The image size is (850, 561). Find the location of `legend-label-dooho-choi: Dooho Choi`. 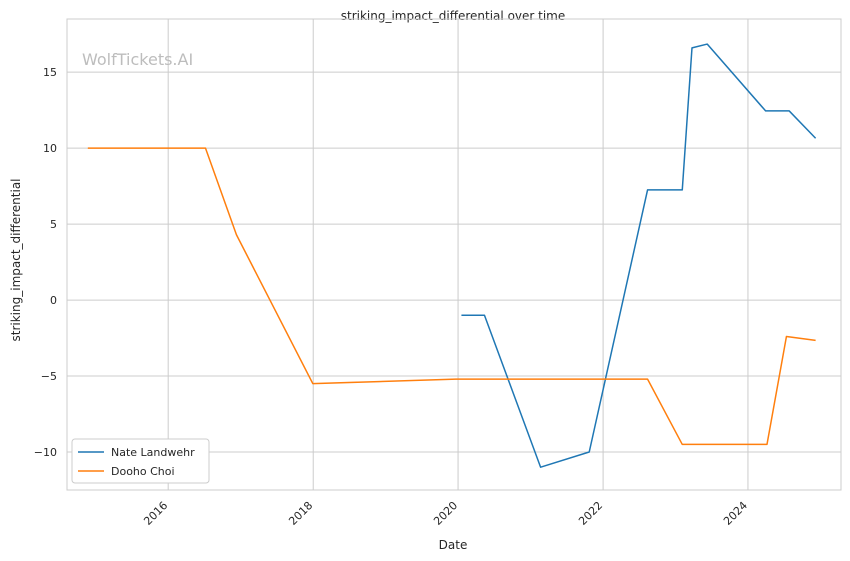

legend-label-dooho-choi: Dooho Choi is located at coordinates (143, 471).